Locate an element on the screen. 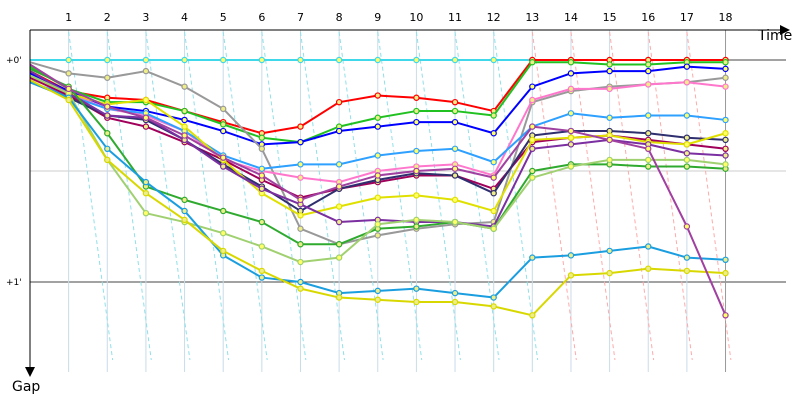 This screenshot has width=800, height=400. x-axis-title: Time is located at coordinates (774, 36).